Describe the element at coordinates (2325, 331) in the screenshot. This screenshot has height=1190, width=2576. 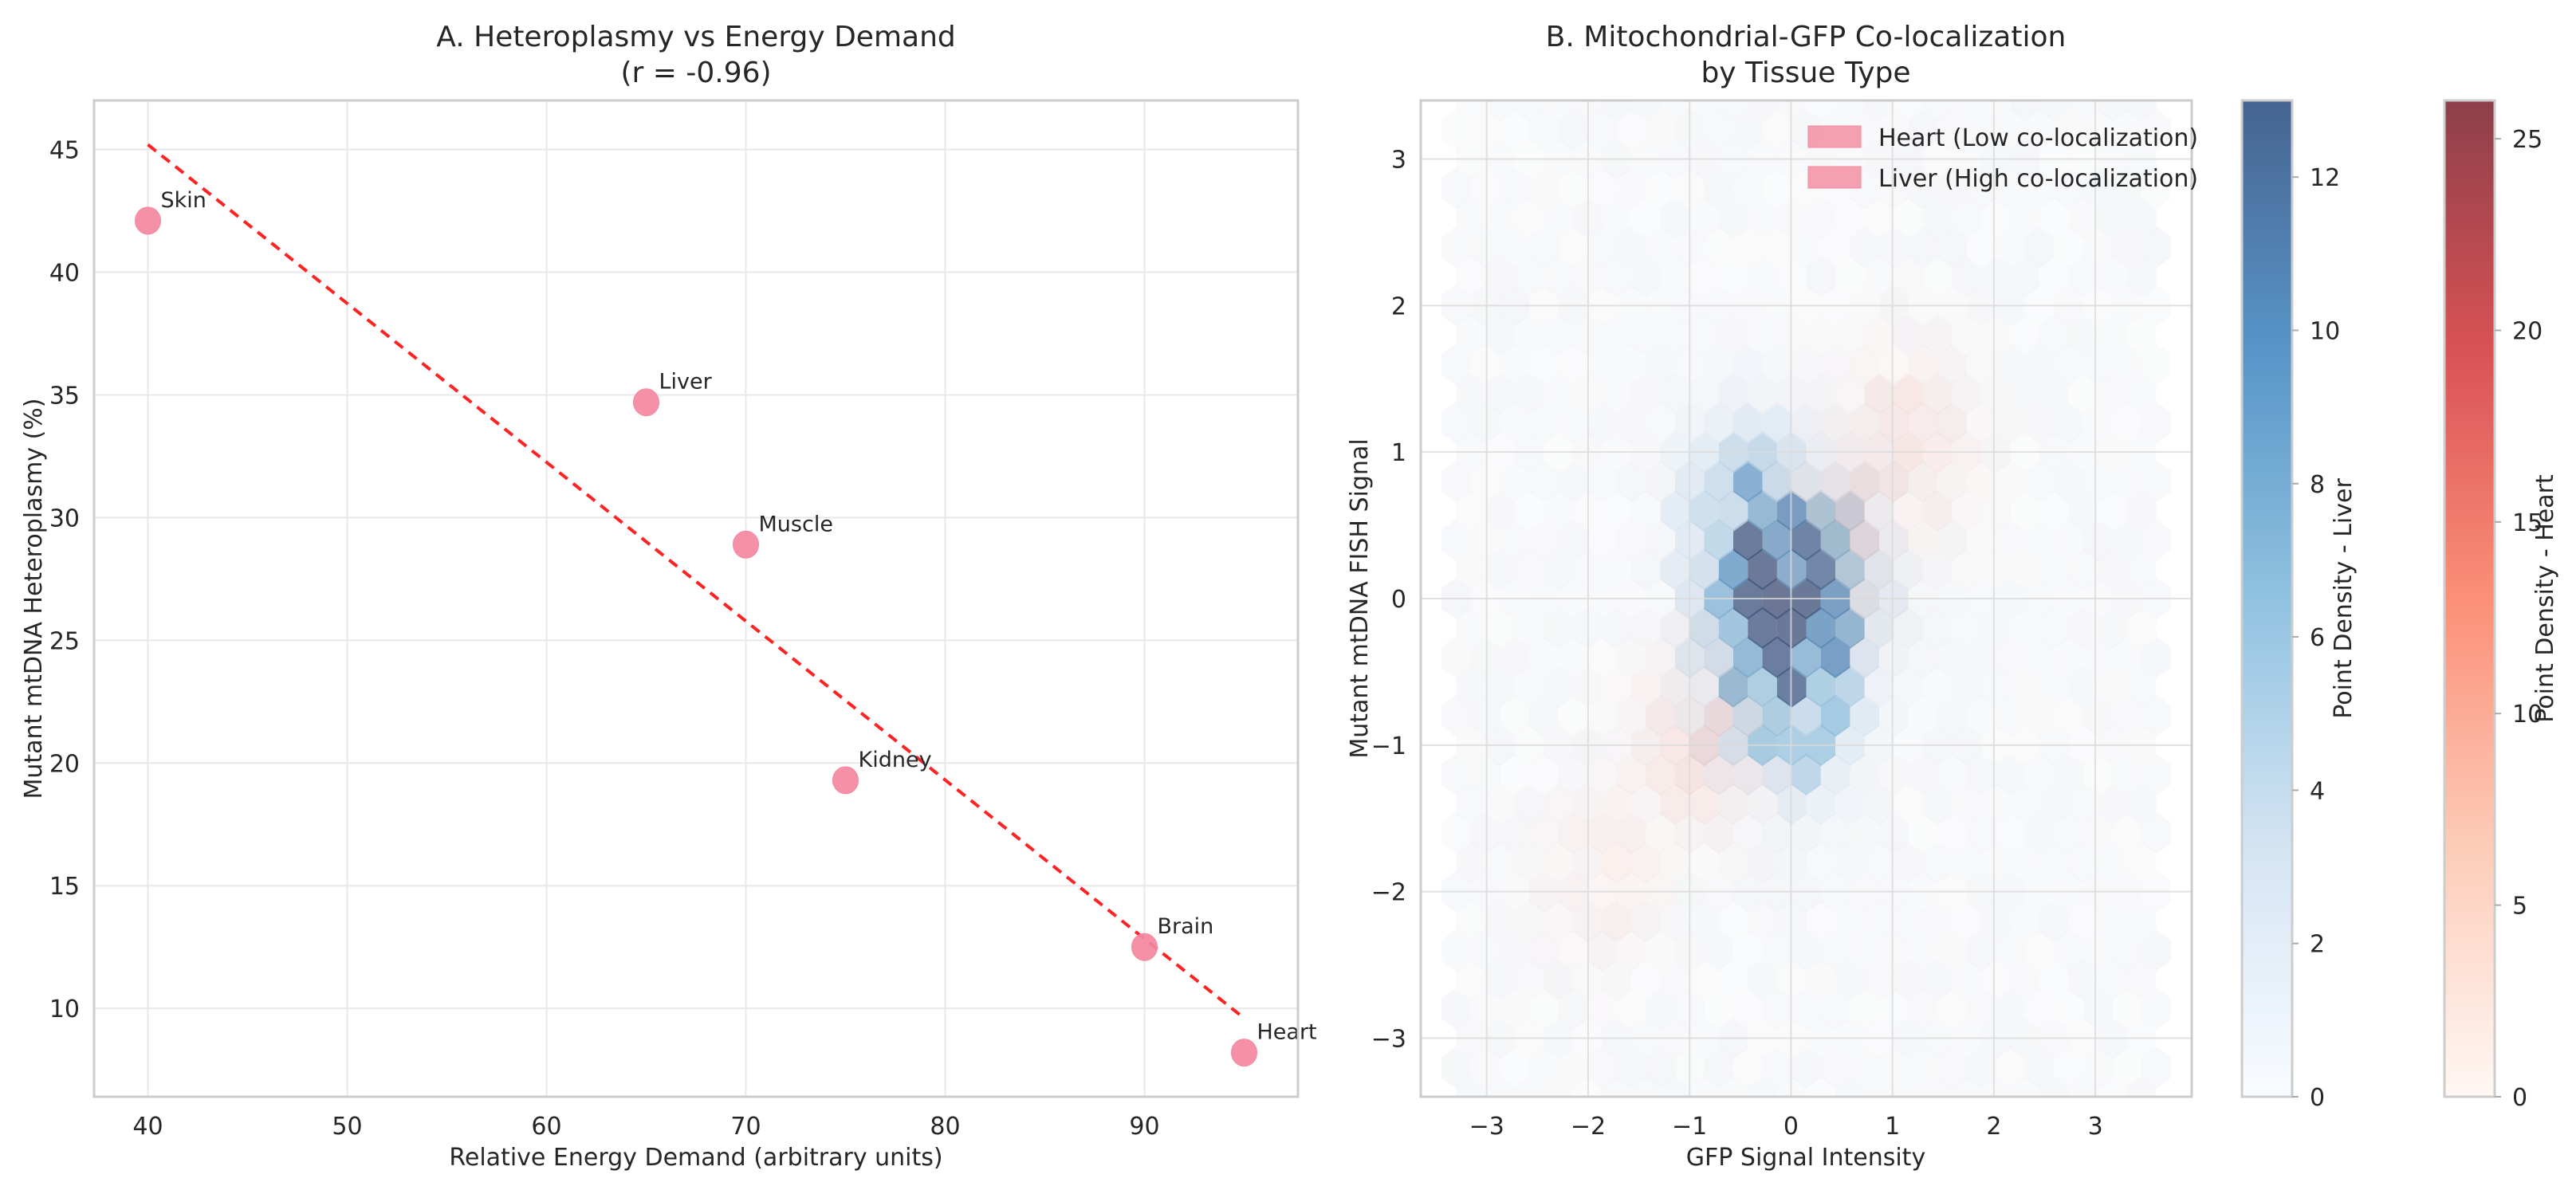
I see `colorbar-tick-label: 10` at that location.